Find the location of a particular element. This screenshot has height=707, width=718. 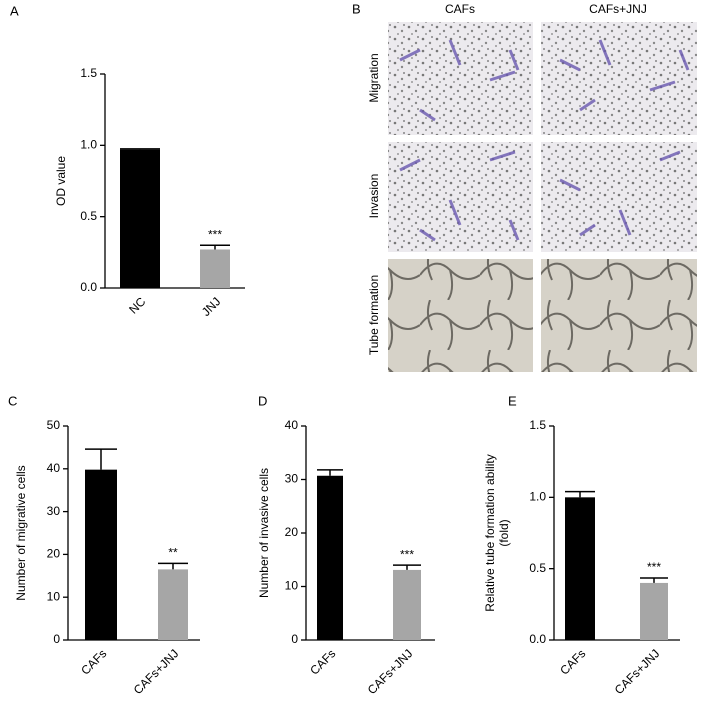

y-axis-label-line: Relative tube formation ability is located at coordinates (490, 532).